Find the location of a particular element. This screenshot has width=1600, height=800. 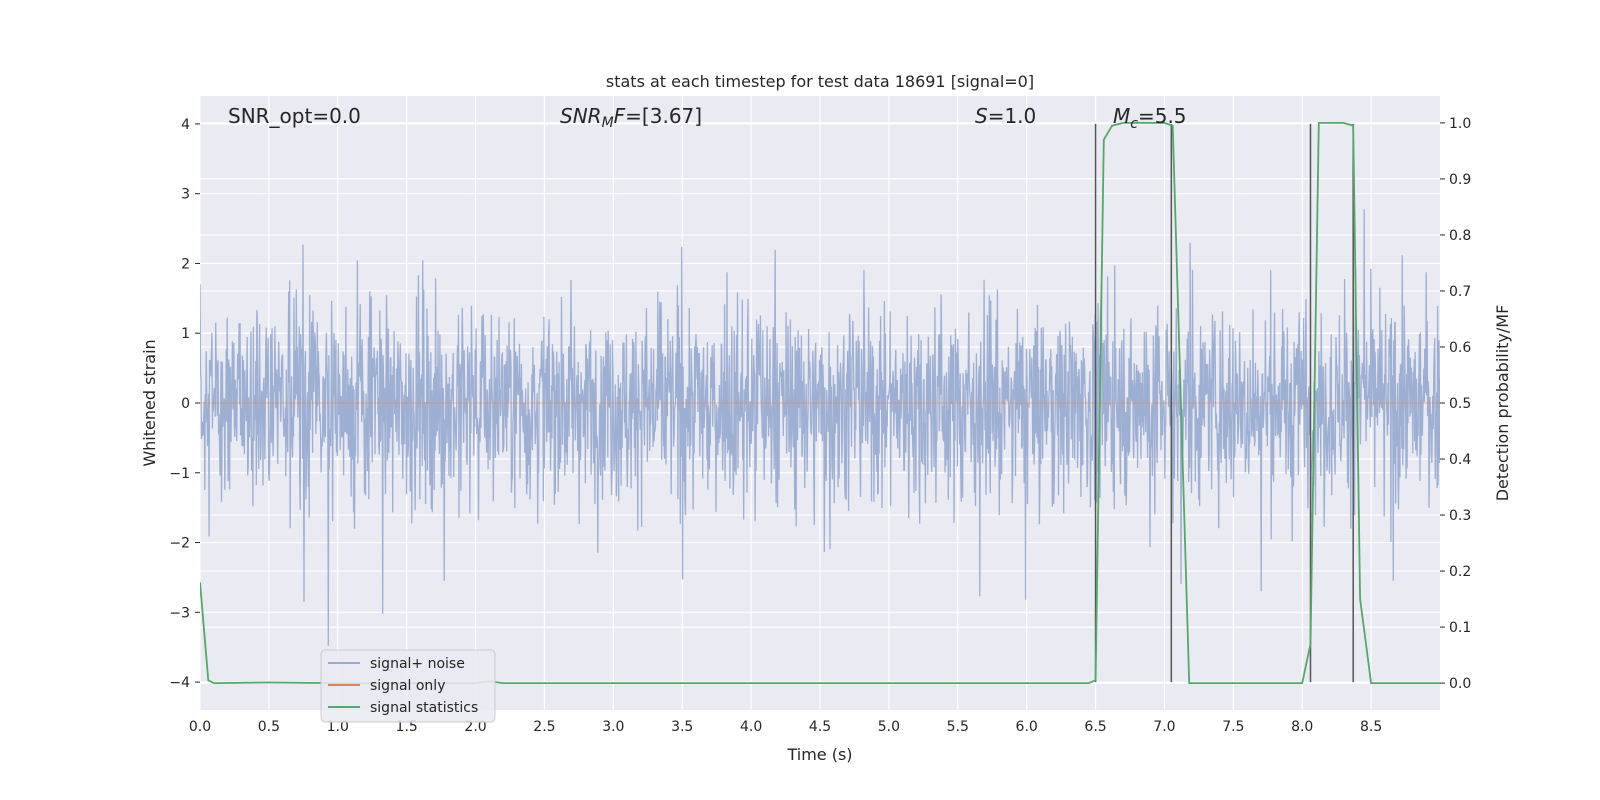

x-tick-label: 1.5 is located at coordinates (407, 727).